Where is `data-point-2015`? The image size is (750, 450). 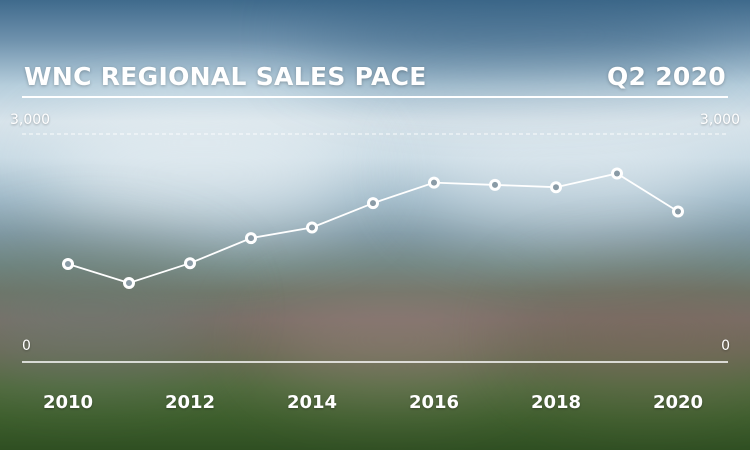 data-point-2015 is located at coordinates (373, 203).